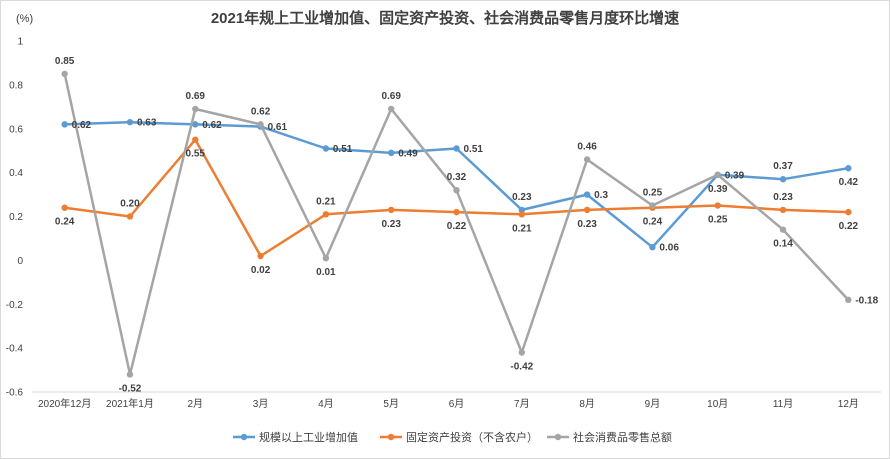  I want to click on legend-label: 规模以上工业增加值, so click(308, 437).